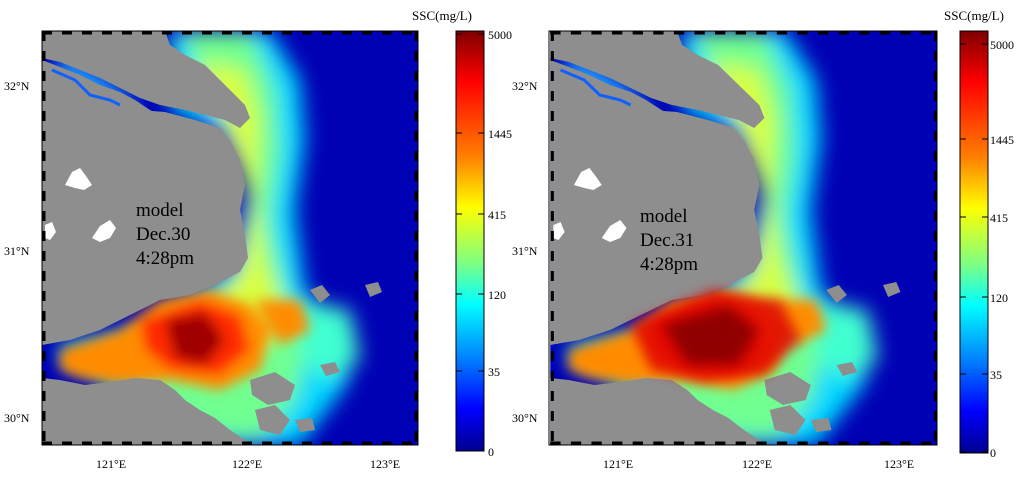  Describe the element at coordinates (491, 452) in the screenshot. I see `left-colorbar-tick-0: 0` at that location.